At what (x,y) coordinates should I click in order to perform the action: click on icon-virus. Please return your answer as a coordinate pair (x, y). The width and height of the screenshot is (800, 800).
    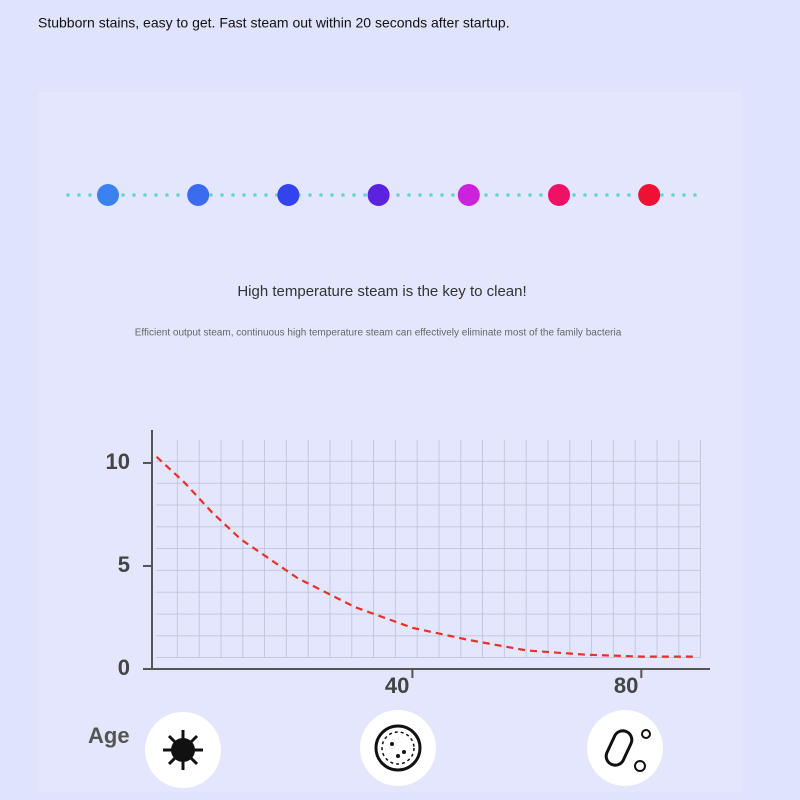
    Looking at the image, I should click on (183, 750).